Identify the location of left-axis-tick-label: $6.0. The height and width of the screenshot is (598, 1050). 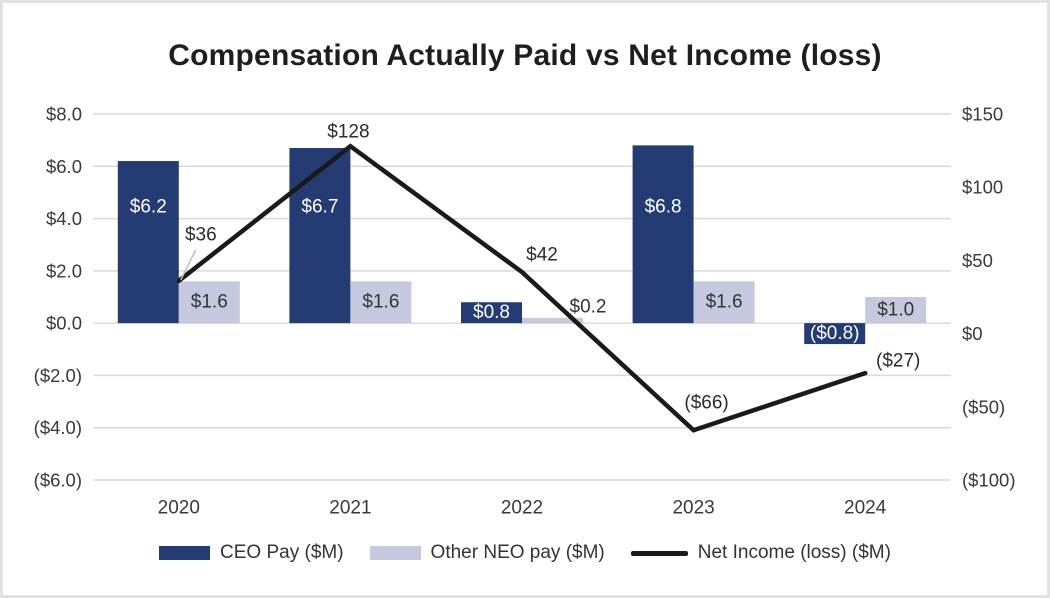
(64, 166).